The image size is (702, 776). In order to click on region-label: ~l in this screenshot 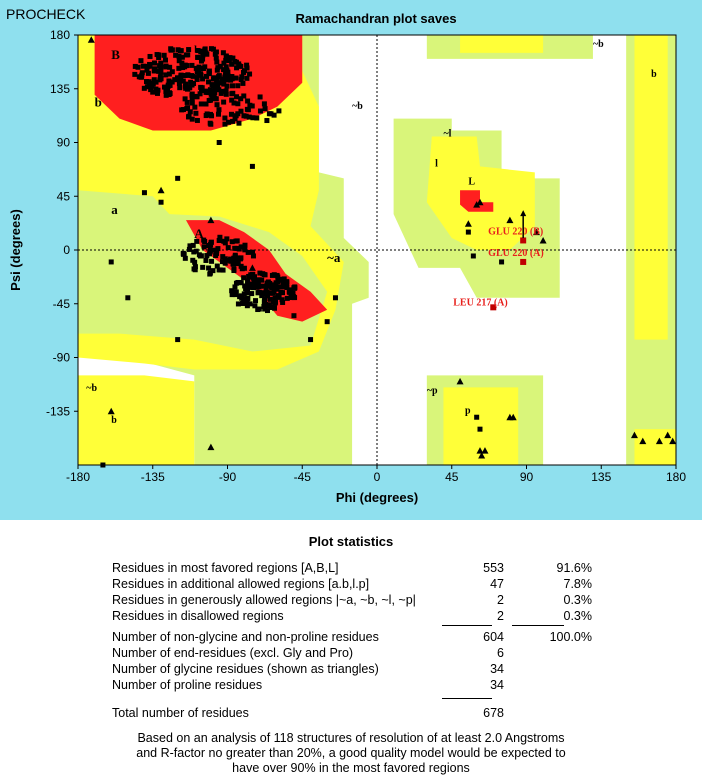, I will do `click(447, 134)`.